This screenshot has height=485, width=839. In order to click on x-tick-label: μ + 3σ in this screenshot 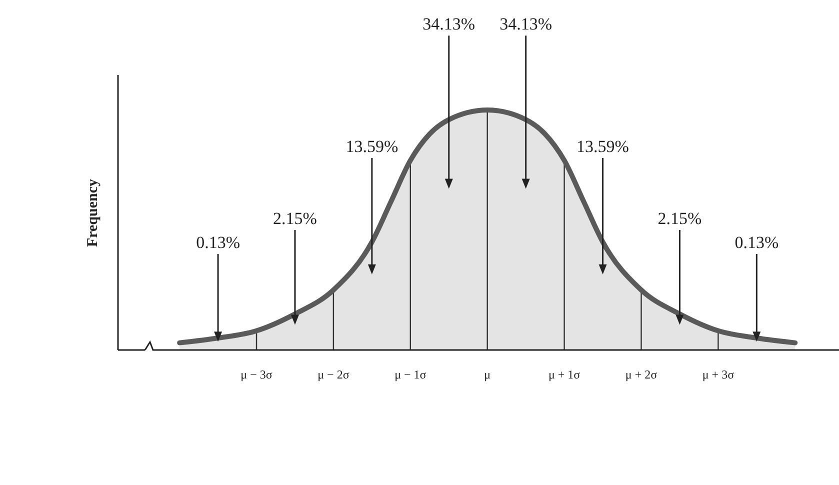, I will do `click(718, 375)`.